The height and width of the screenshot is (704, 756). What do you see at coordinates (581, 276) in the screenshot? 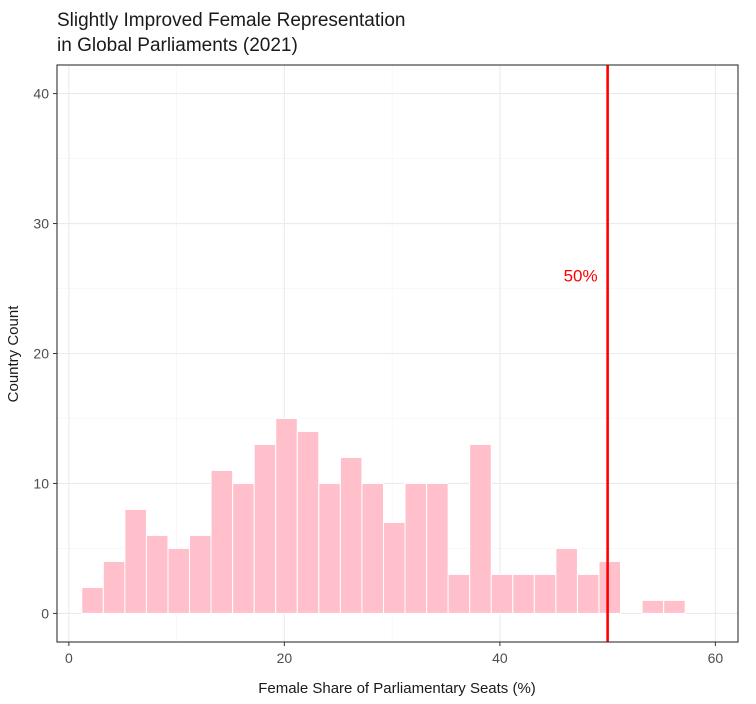
I see `reference-line-label: 50%` at bounding box center [581, 276].